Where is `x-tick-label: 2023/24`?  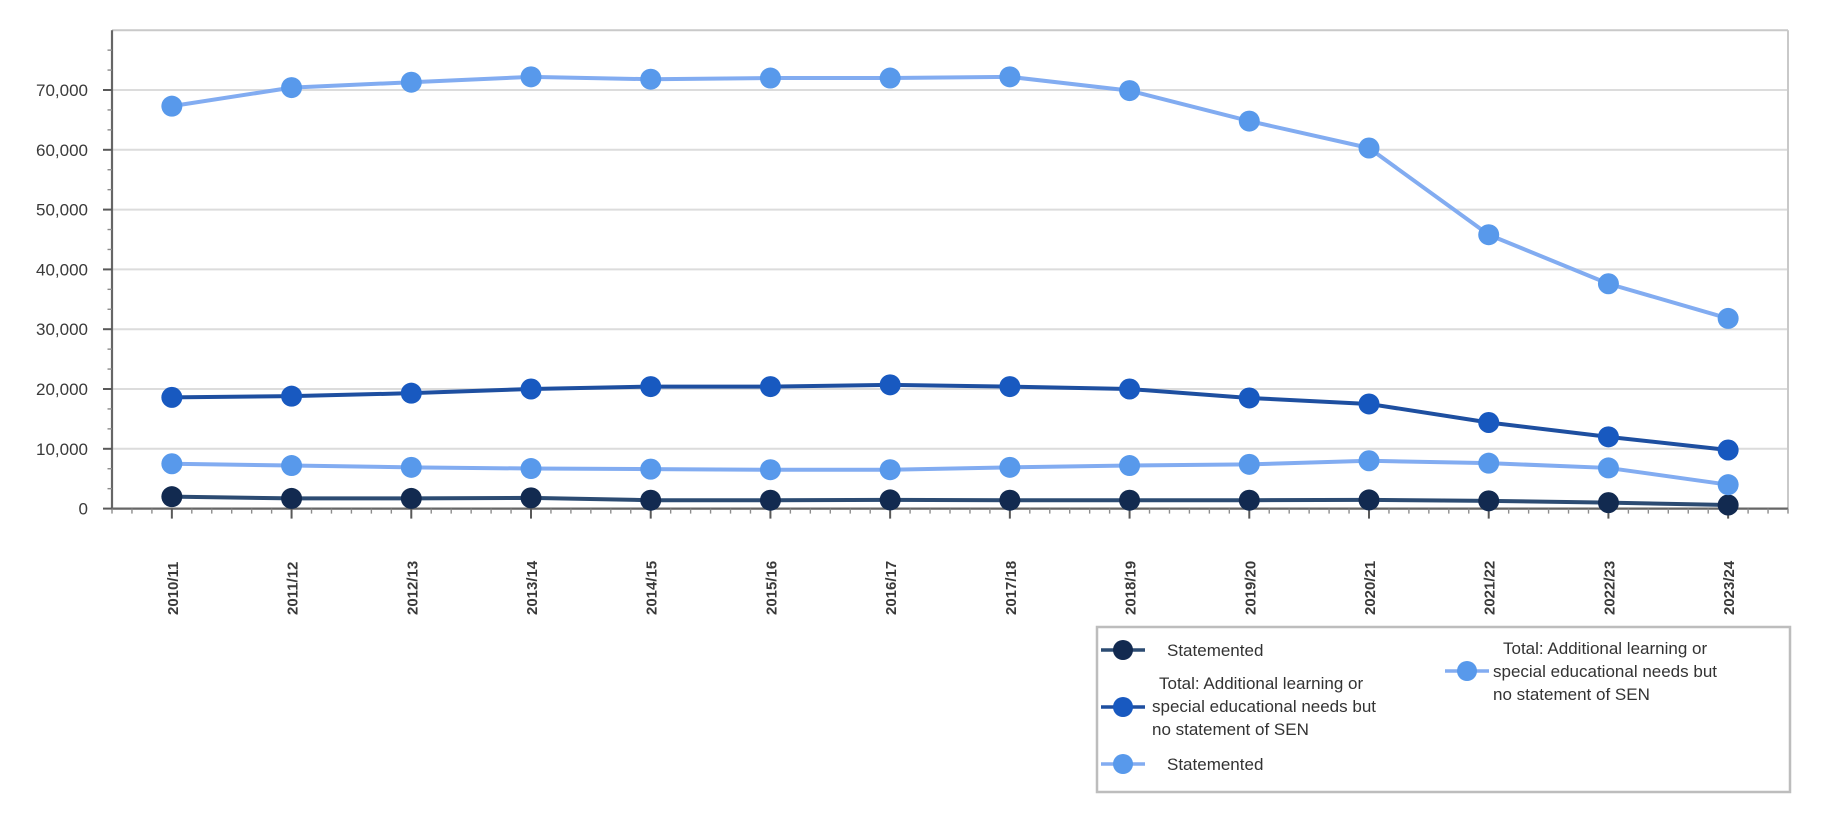
x-tick-label: 2023/24 is located at coordinates (1729, 587).